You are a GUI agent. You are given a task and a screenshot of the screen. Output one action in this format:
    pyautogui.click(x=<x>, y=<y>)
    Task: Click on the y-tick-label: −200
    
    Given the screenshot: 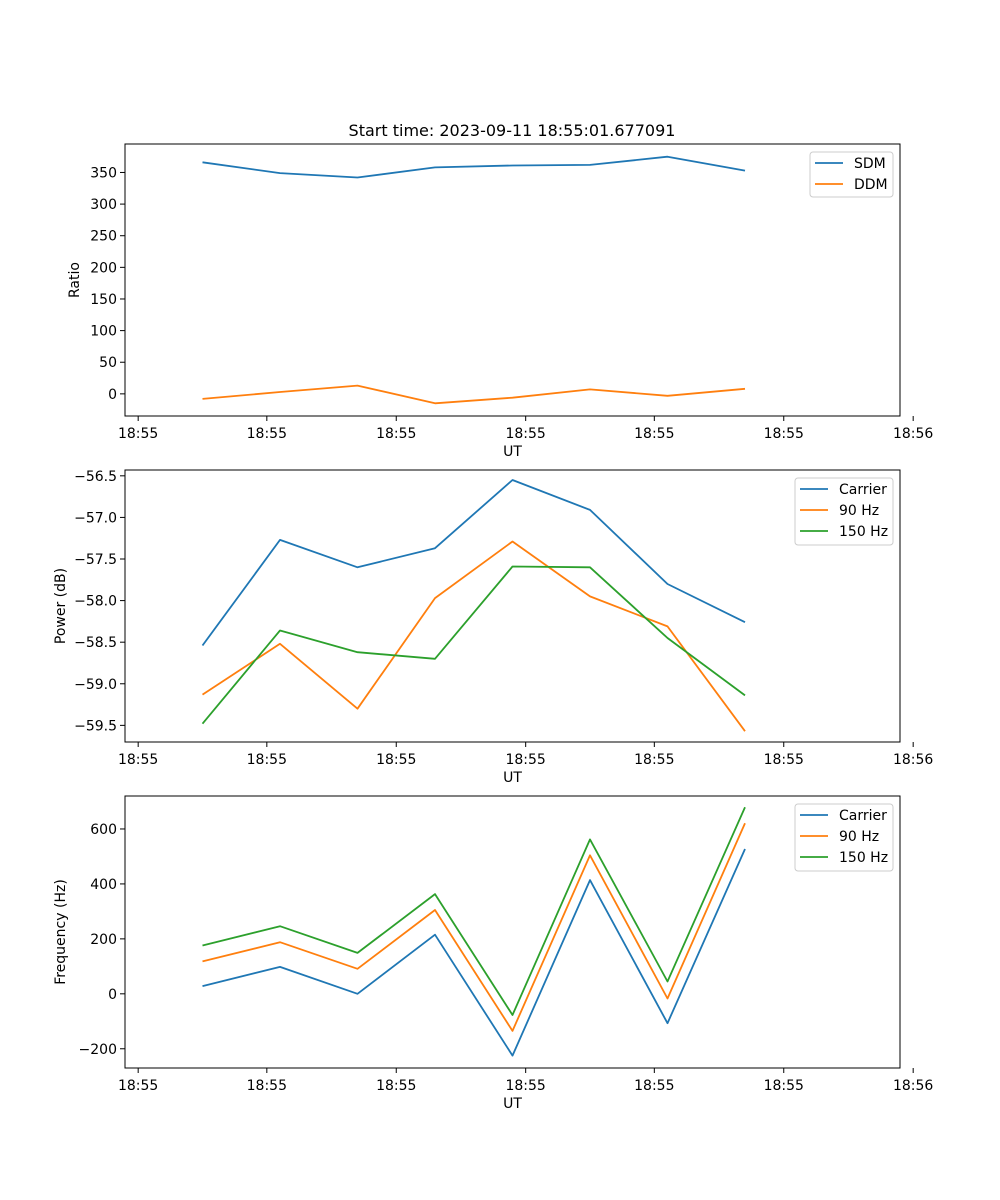 What is the action you would take?
    pyautogui.click(x=98, y=1050)
    